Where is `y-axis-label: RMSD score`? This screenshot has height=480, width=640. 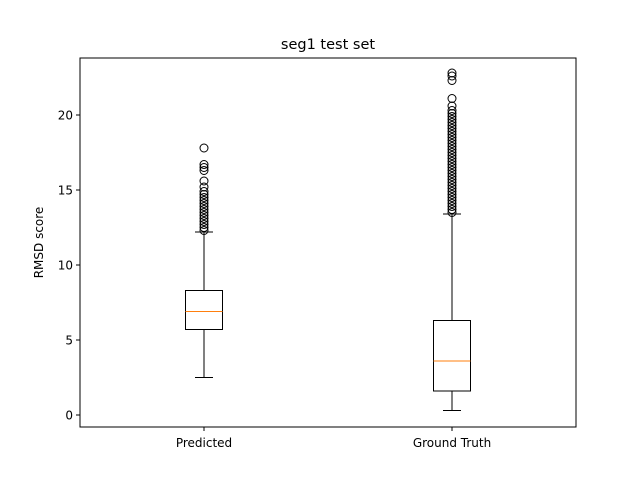
y-axis-label: RMSD score is located at coordinates (39, 243).